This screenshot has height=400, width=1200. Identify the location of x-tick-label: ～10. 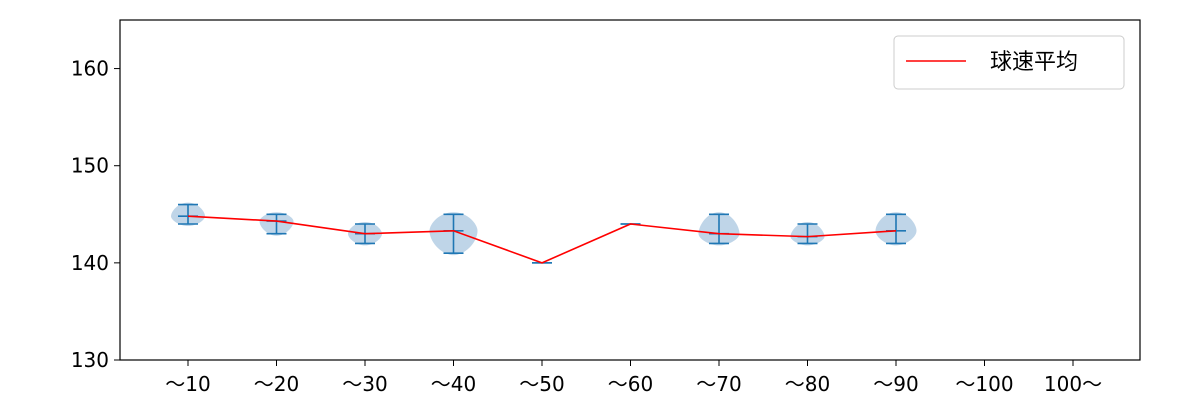
(187, 384).